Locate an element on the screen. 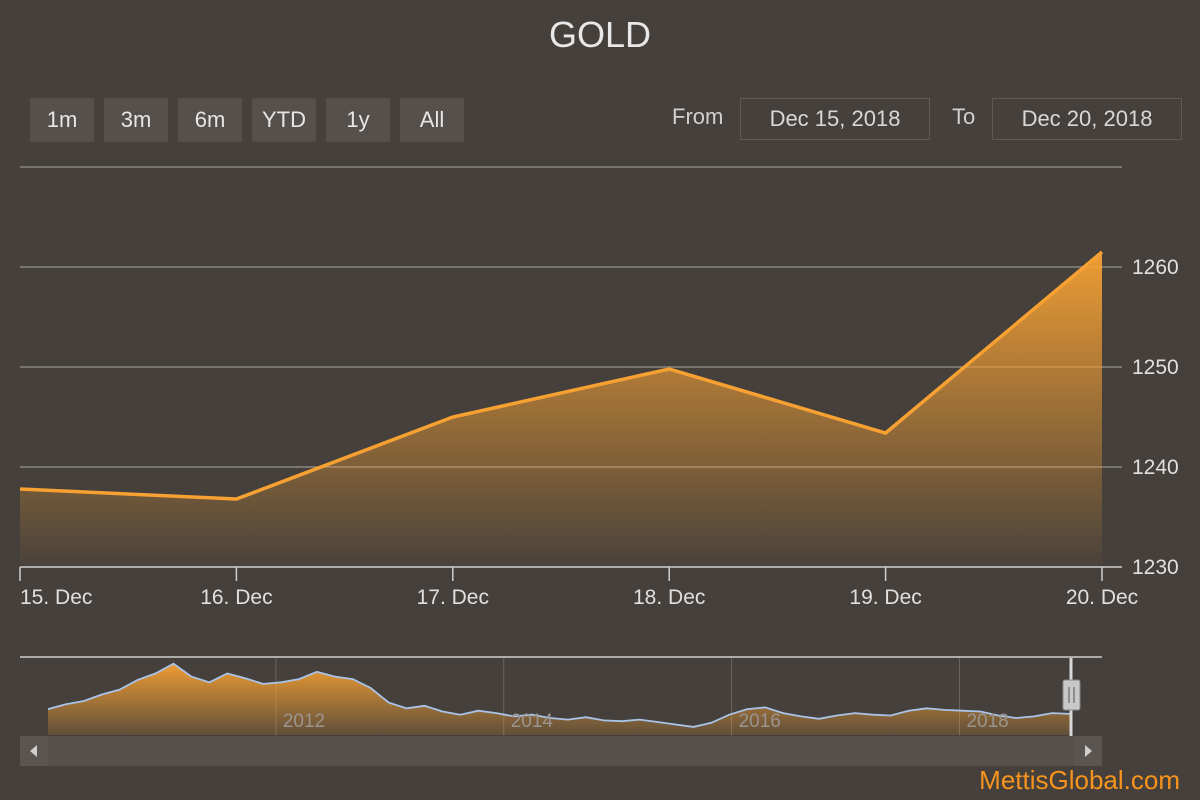 The height and width of the screenshot is (800, 1200). y-tick-label: 1230 is located at coordinates (1155, 567).